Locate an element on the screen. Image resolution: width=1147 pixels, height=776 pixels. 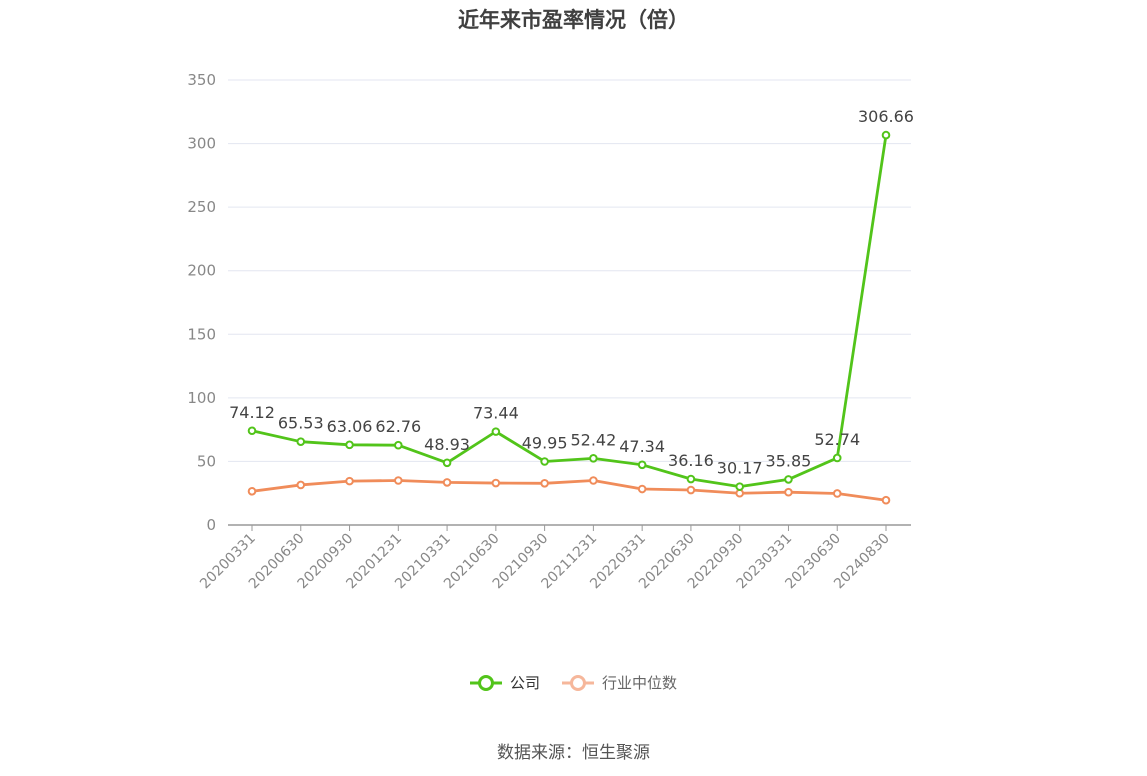
y-tick-label: 250 is located at coordinates (201, 207).